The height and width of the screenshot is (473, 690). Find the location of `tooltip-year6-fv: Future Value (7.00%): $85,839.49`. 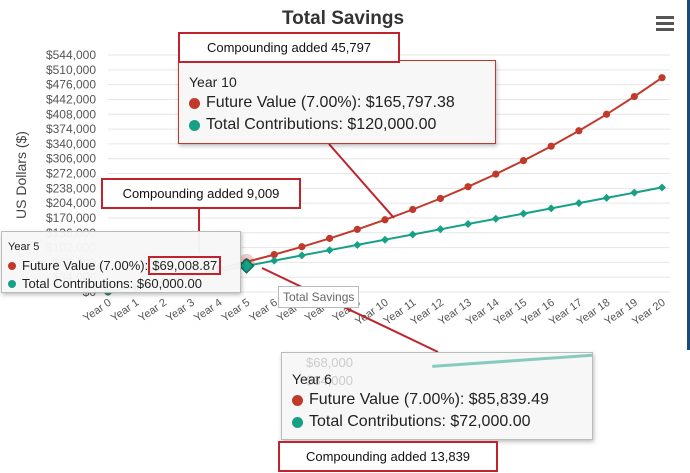

tooltip-year6-fv: Future Value (7.00%): $85,839.49 is located at coordinates (429, 399).